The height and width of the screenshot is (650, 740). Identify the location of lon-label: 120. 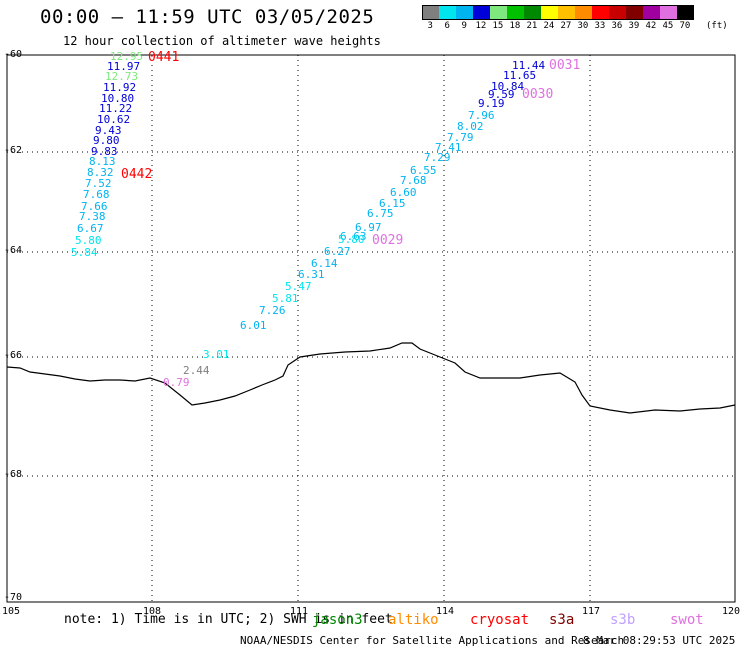
(731, 611).